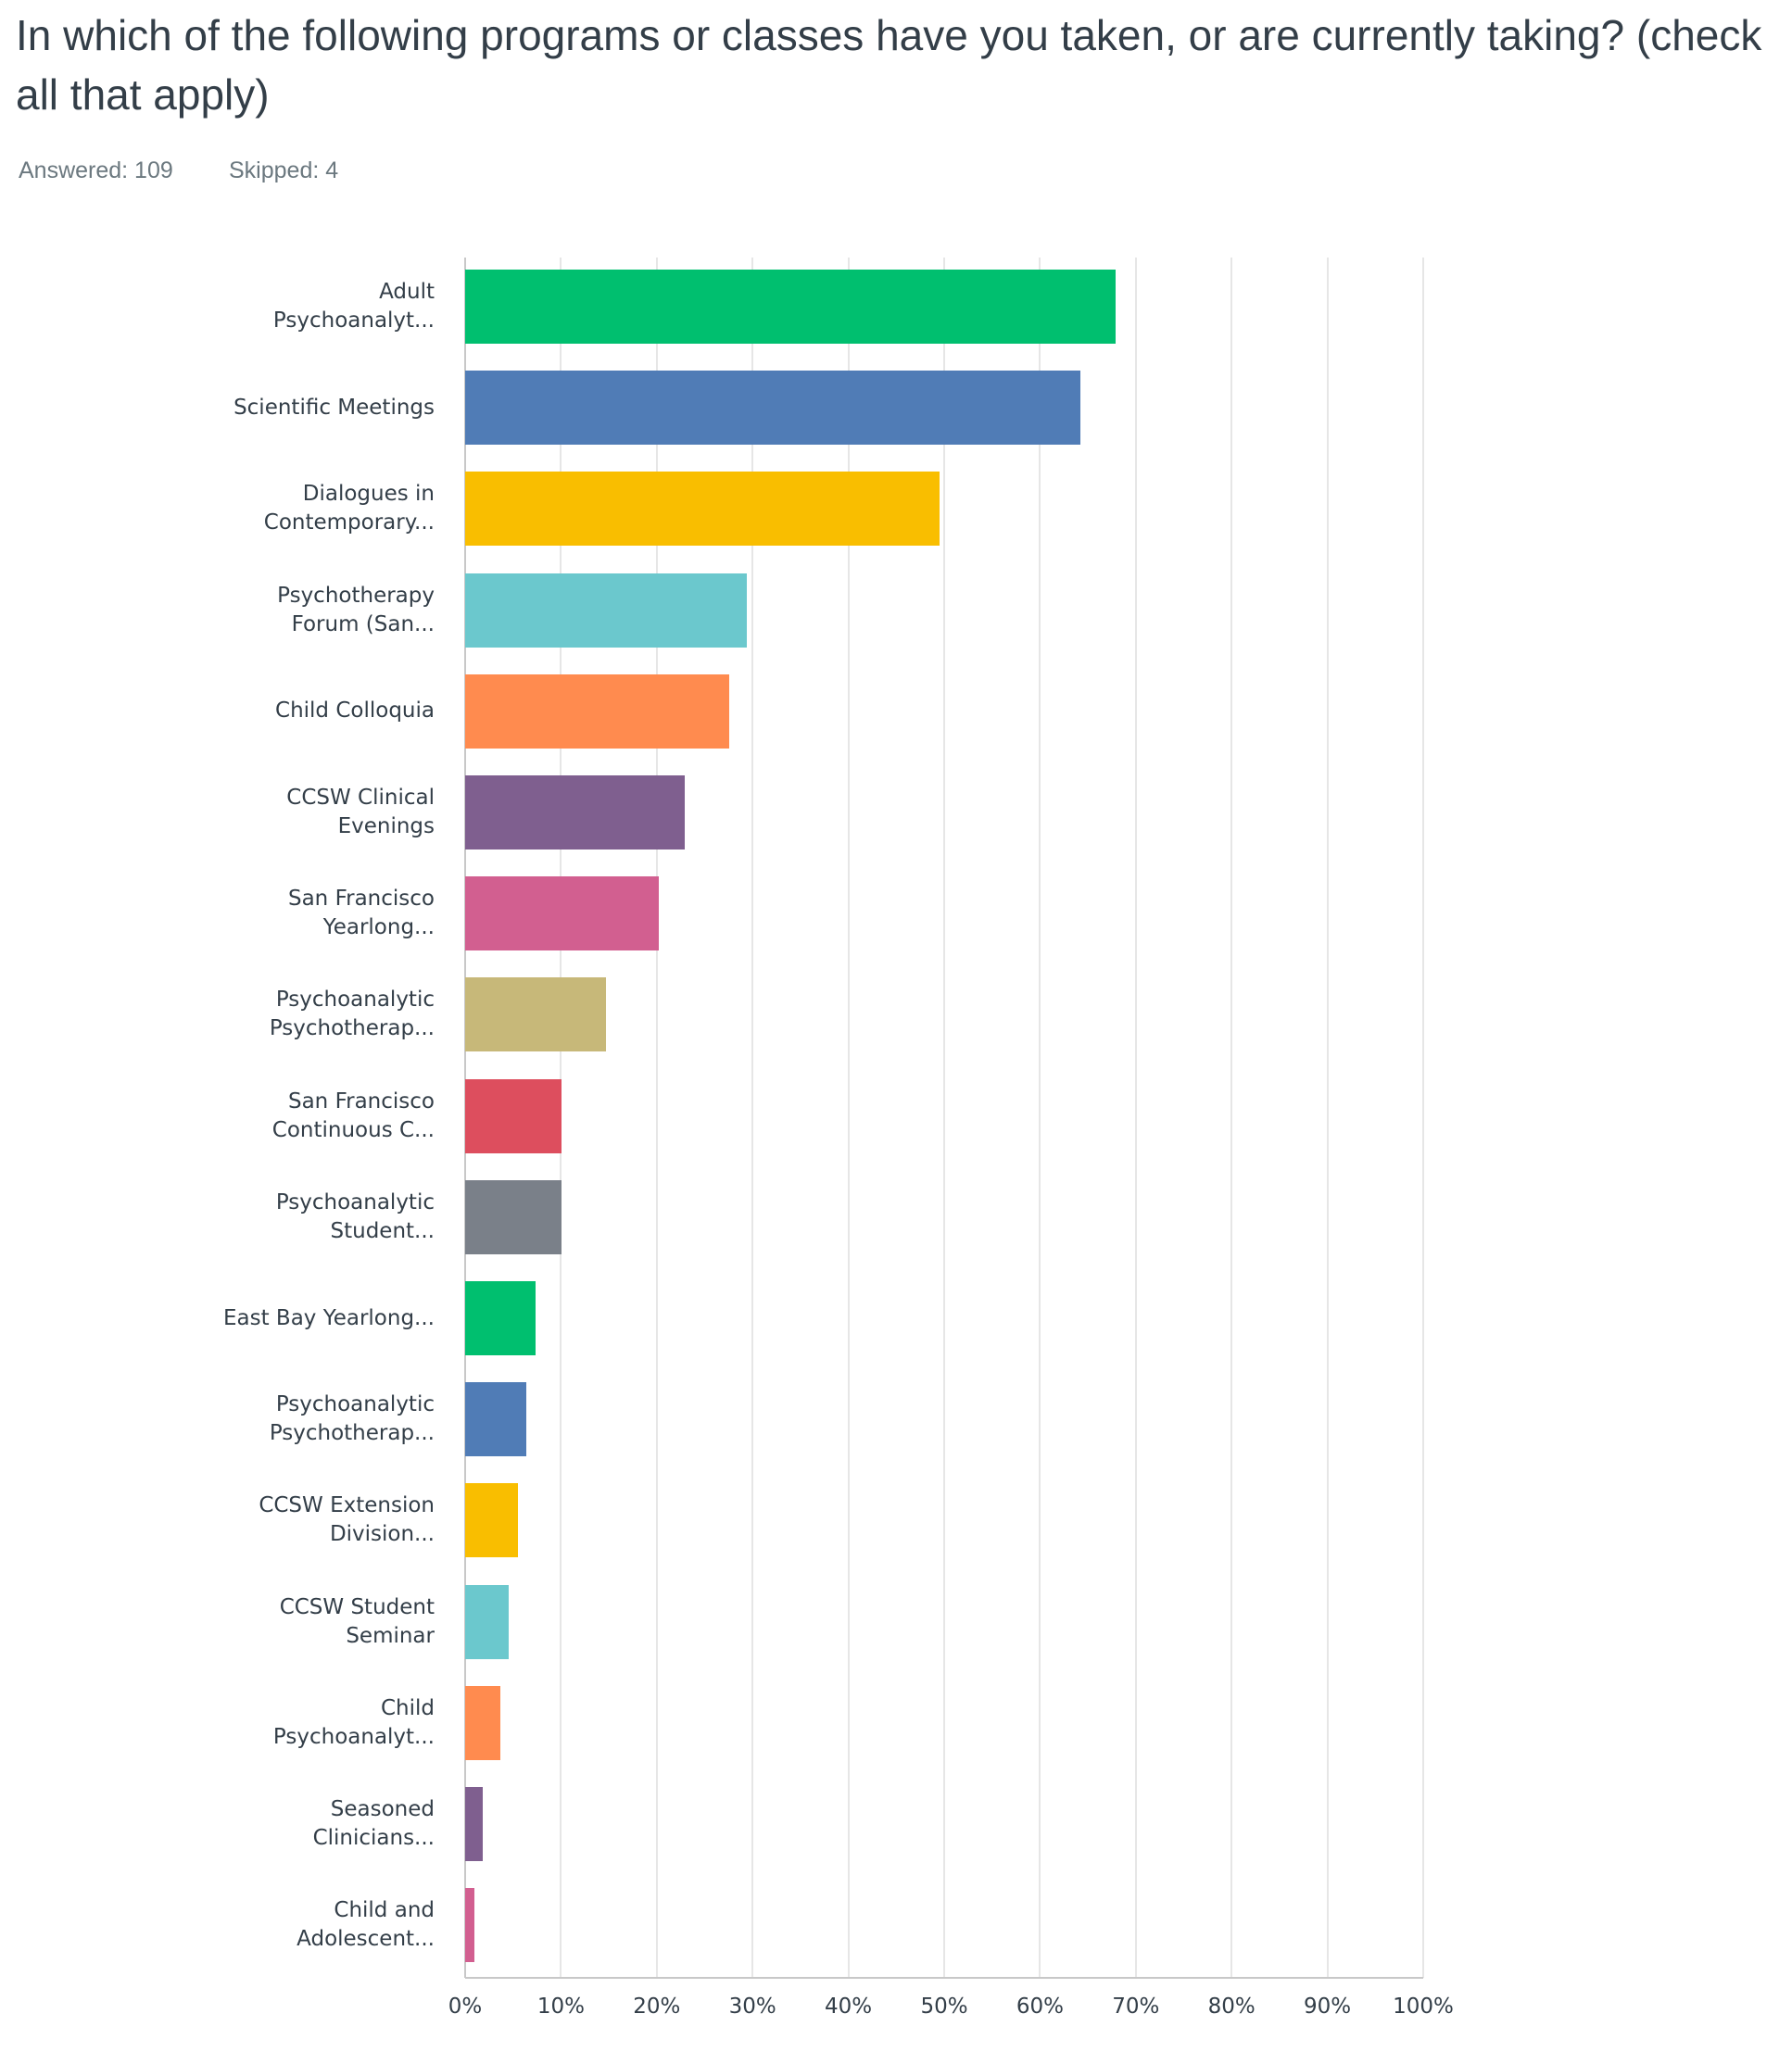 The width and height of the screenshot is (1792, 2064). I want to click on x-tick-label: 30%, so click(752, 2007).